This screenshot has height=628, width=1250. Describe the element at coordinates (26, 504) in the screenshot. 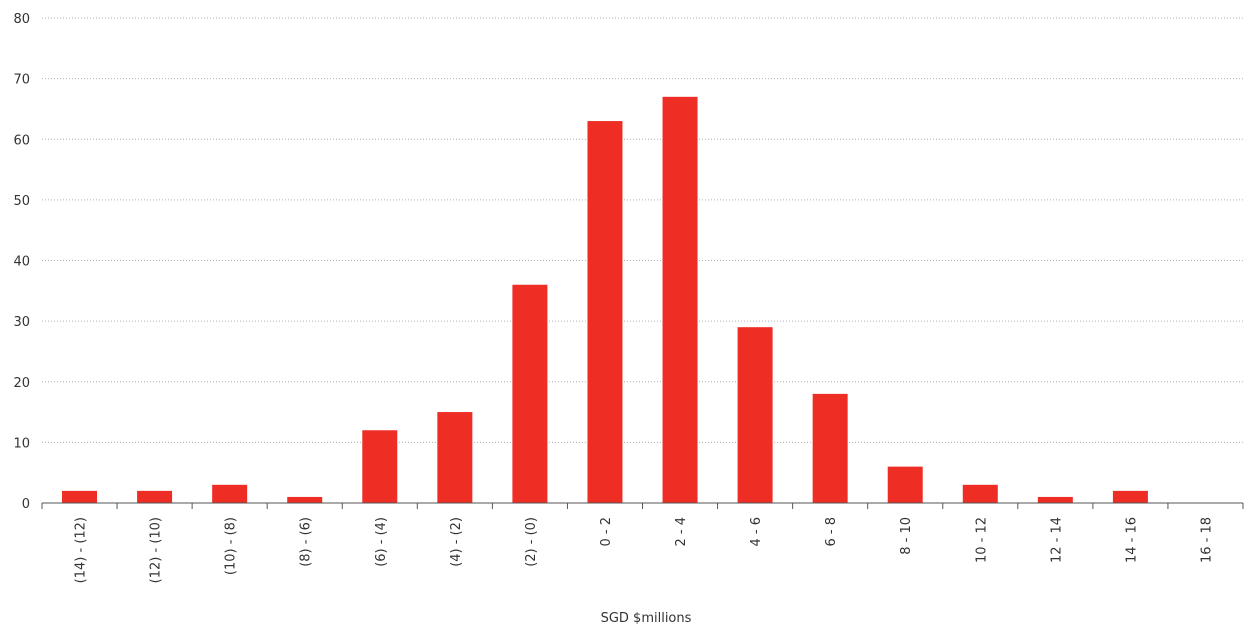

I see `y-tick-label: 0` at that location.